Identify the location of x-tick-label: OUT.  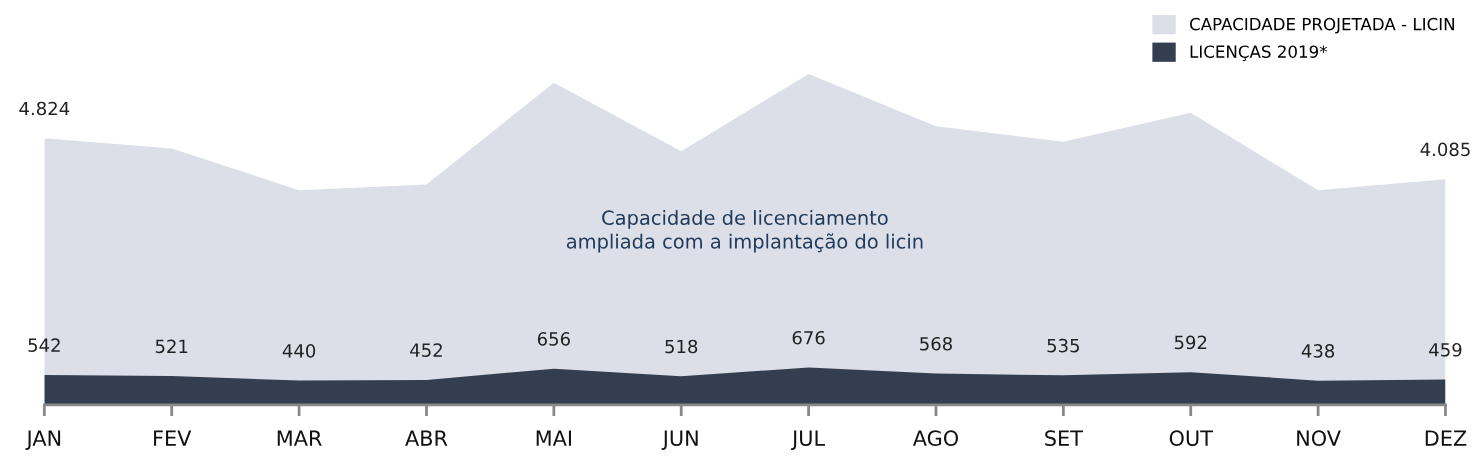
(1191, 438).